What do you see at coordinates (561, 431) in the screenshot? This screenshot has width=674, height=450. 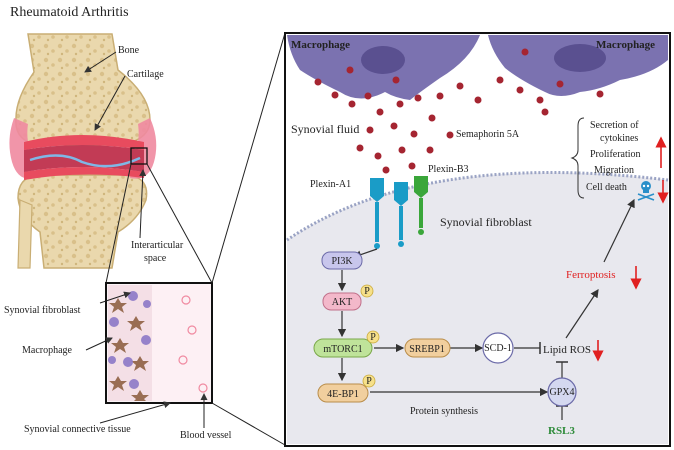 I see `node-rsl3: RSL3` at bounding box center [561, 431].